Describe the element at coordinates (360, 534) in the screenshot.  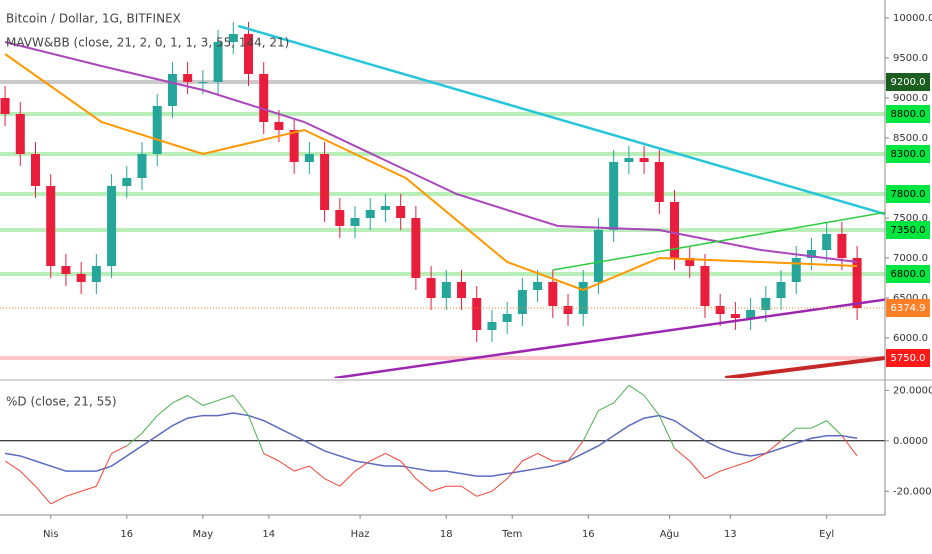
I see `x-tick-label: Haz` at that location.